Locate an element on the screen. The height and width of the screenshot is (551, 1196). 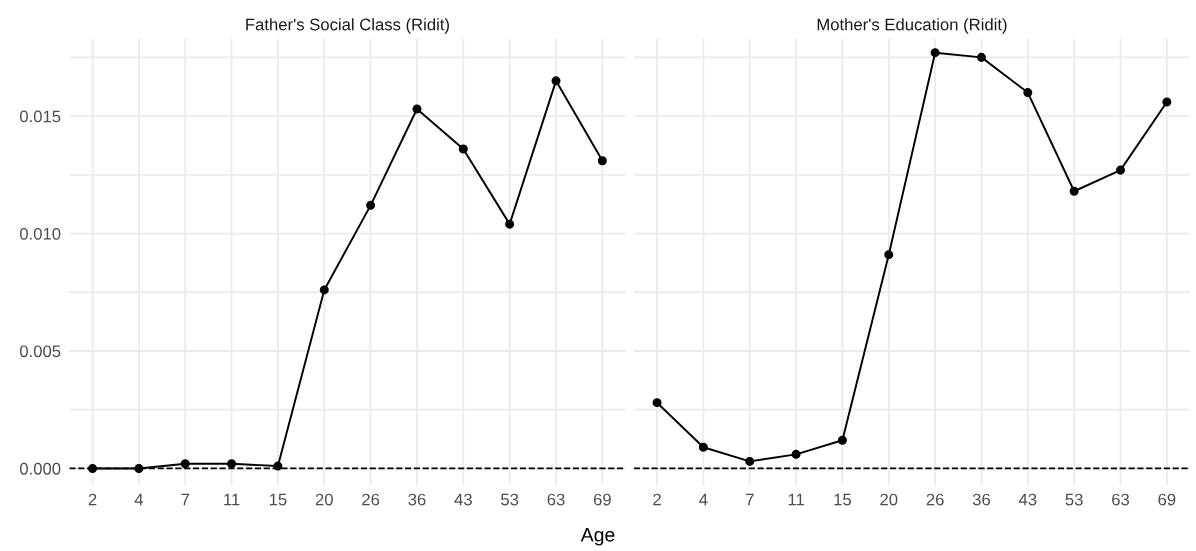
y-tick-label: 0.010 is located at coordinates (40, 233).